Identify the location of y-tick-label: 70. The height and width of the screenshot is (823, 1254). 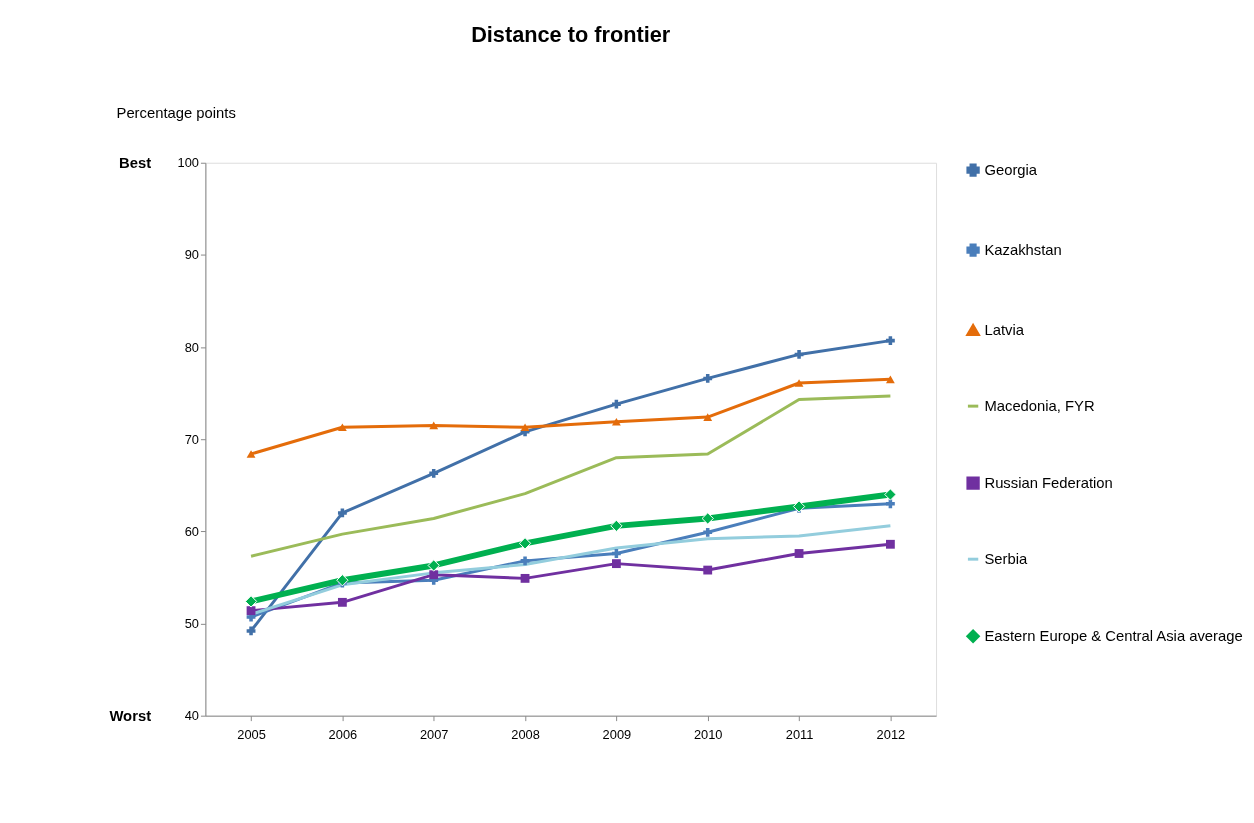
(191, 439).